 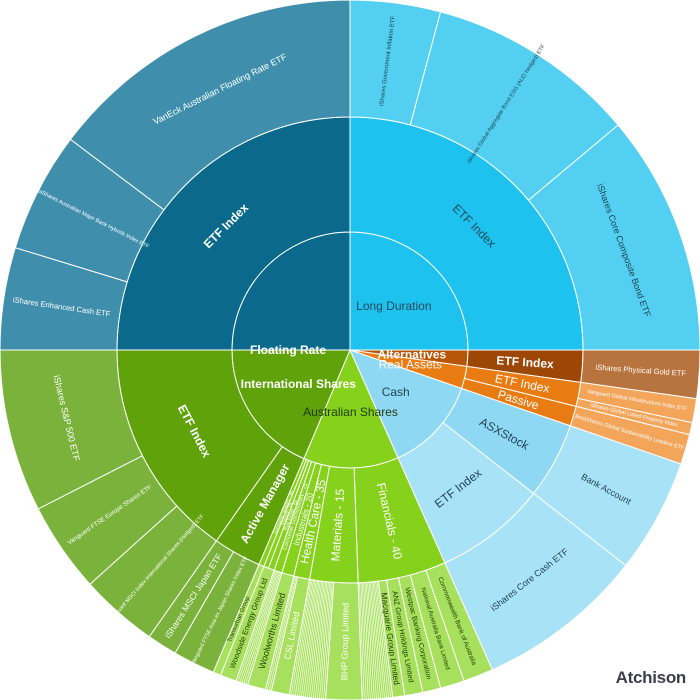 I want to click on label-alt: Alternatives, so click(x=411, y=354).